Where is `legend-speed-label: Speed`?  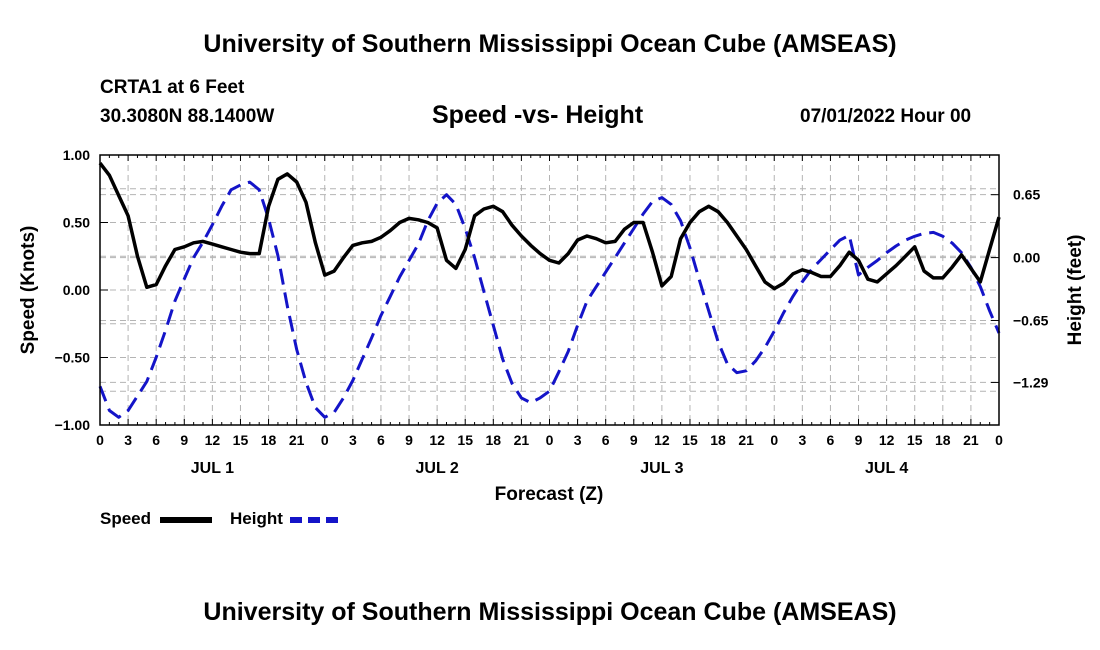 legend-speed-label: Speed is located at coordinates (126, 518).